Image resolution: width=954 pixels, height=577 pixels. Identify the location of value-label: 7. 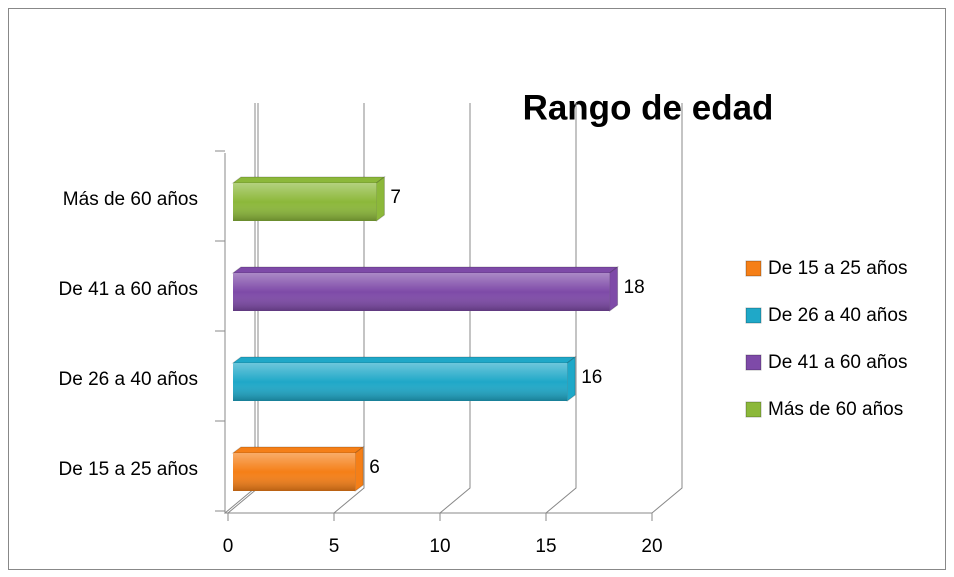
(395, 197).